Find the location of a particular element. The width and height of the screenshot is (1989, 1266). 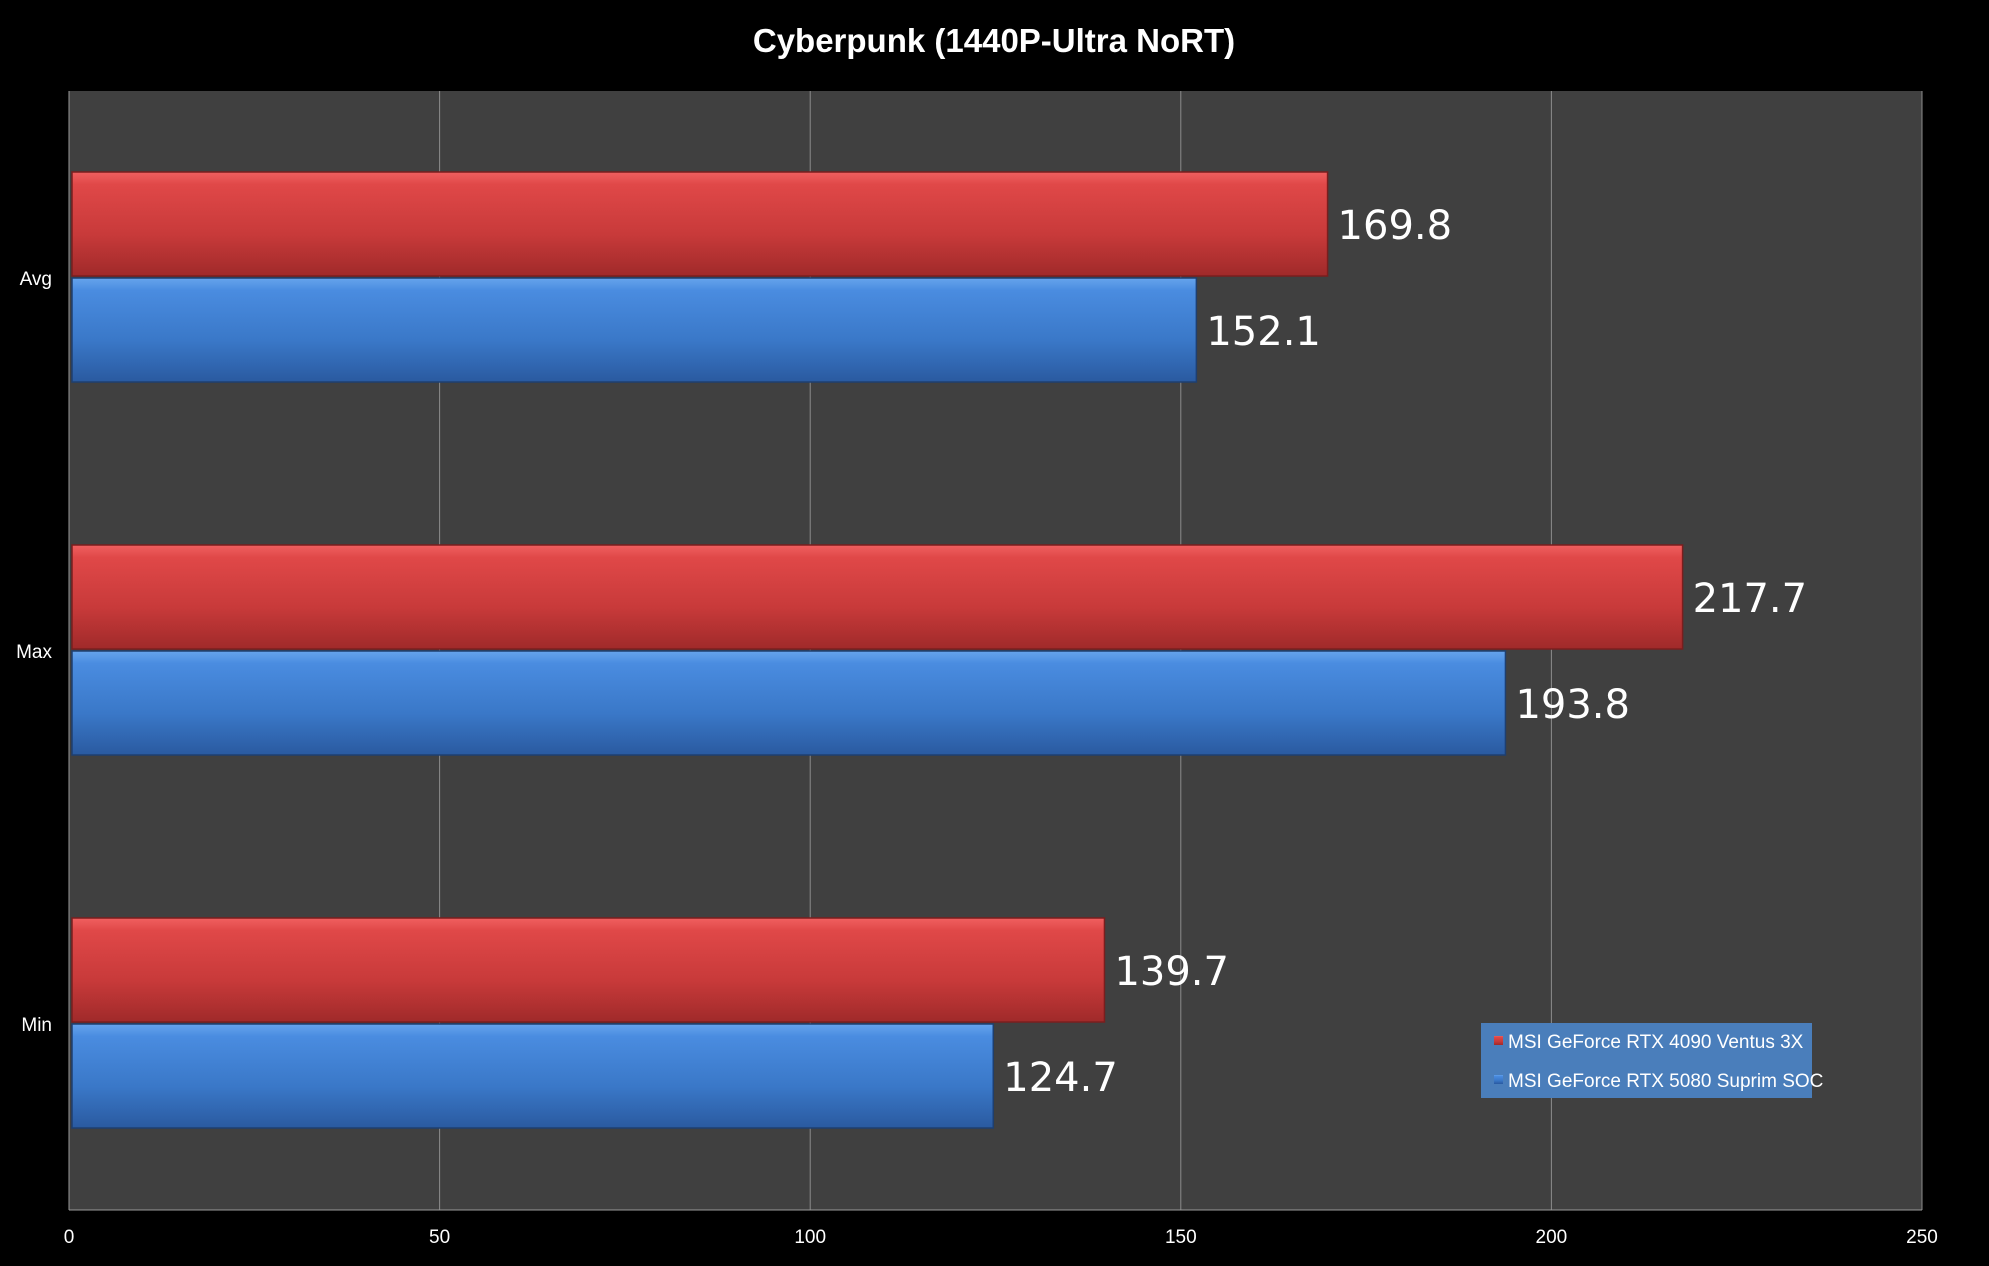

legend-box is located at coordinates (1646, 1060).